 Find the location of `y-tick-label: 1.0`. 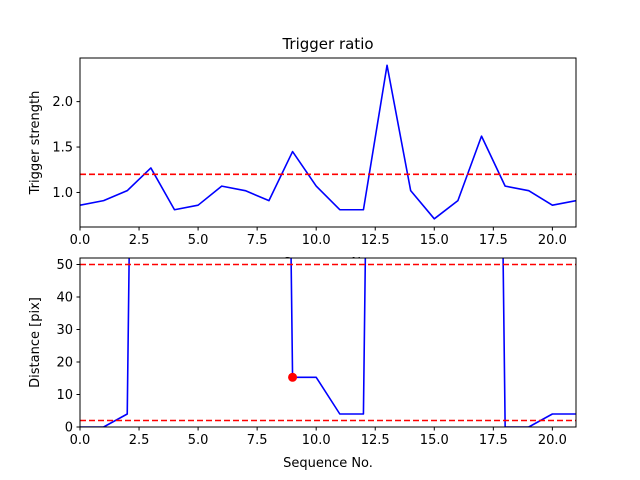

y-tick-label: 1.0 is located at coordinates (62, 193).